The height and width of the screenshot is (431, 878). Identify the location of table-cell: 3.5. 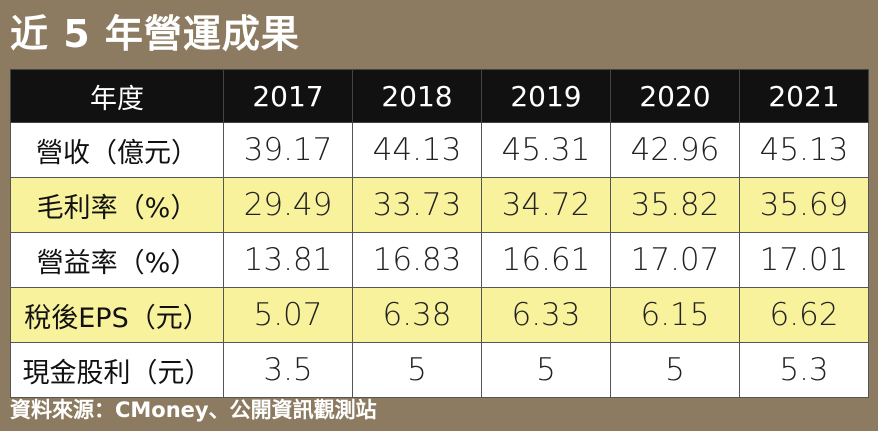
(288, 370).